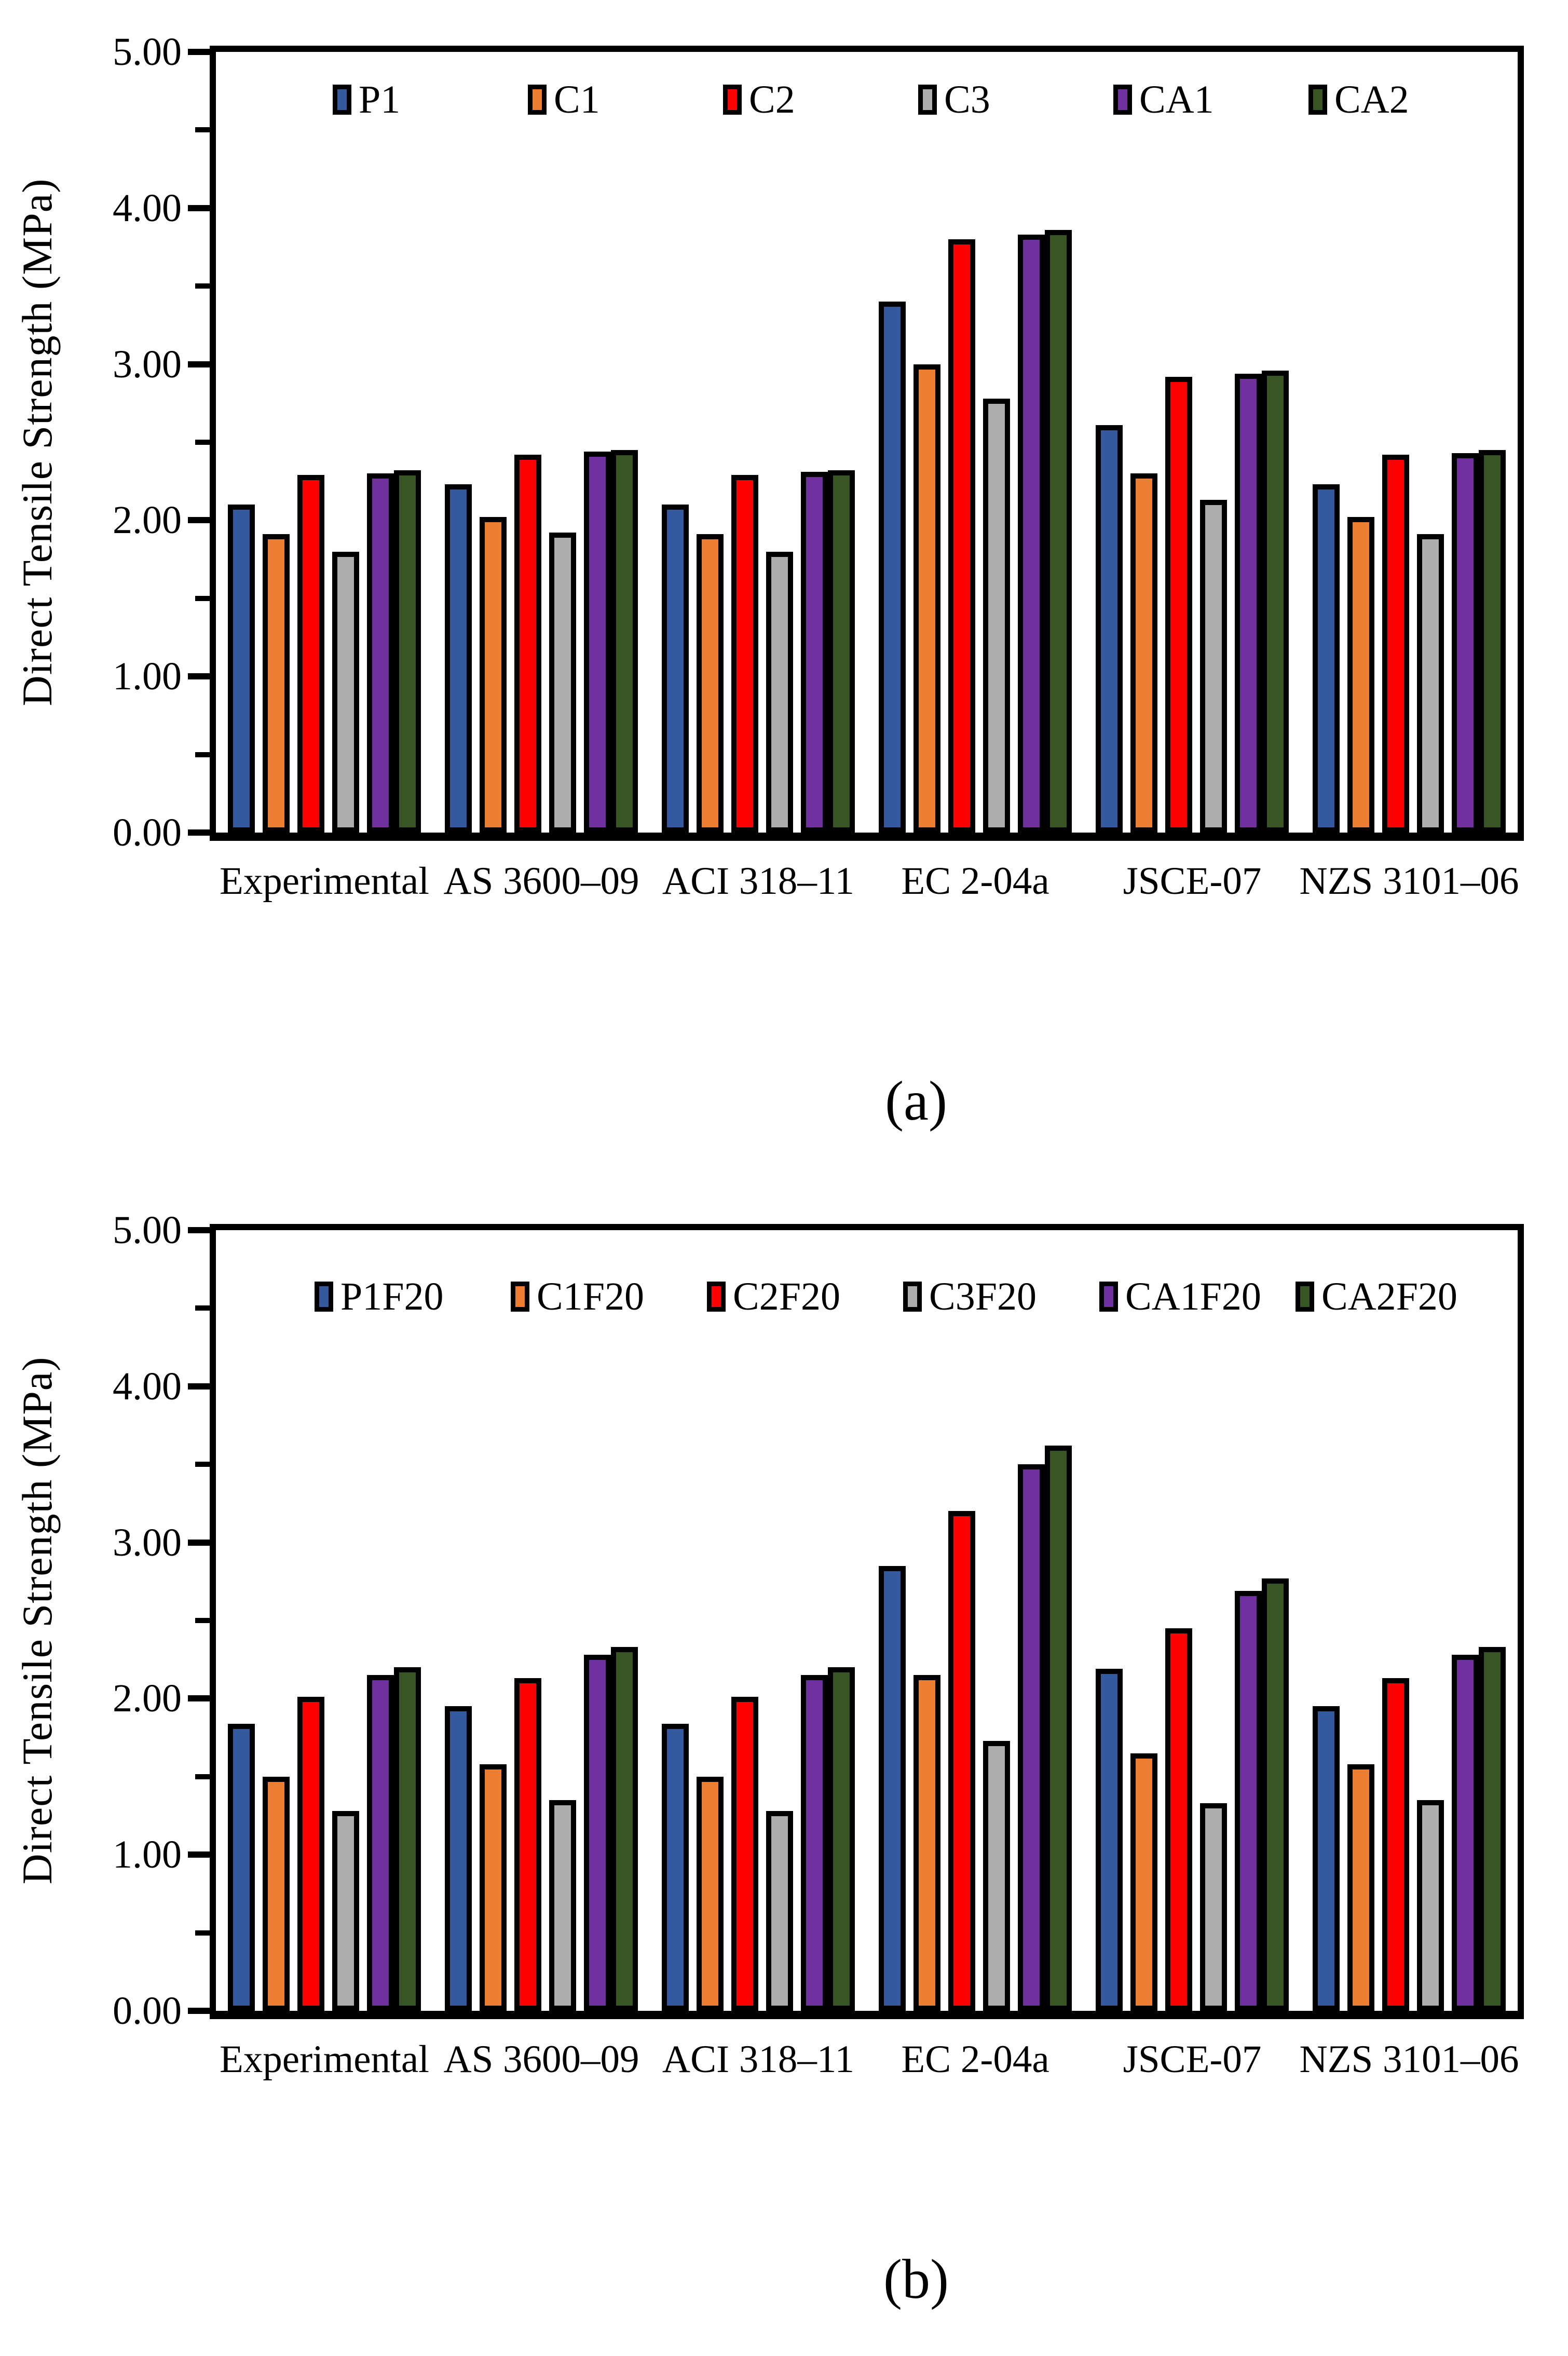 The image size is (1568, 2356). I want to click on y-tick-label-1.00: 1.00, so click(147, 677).